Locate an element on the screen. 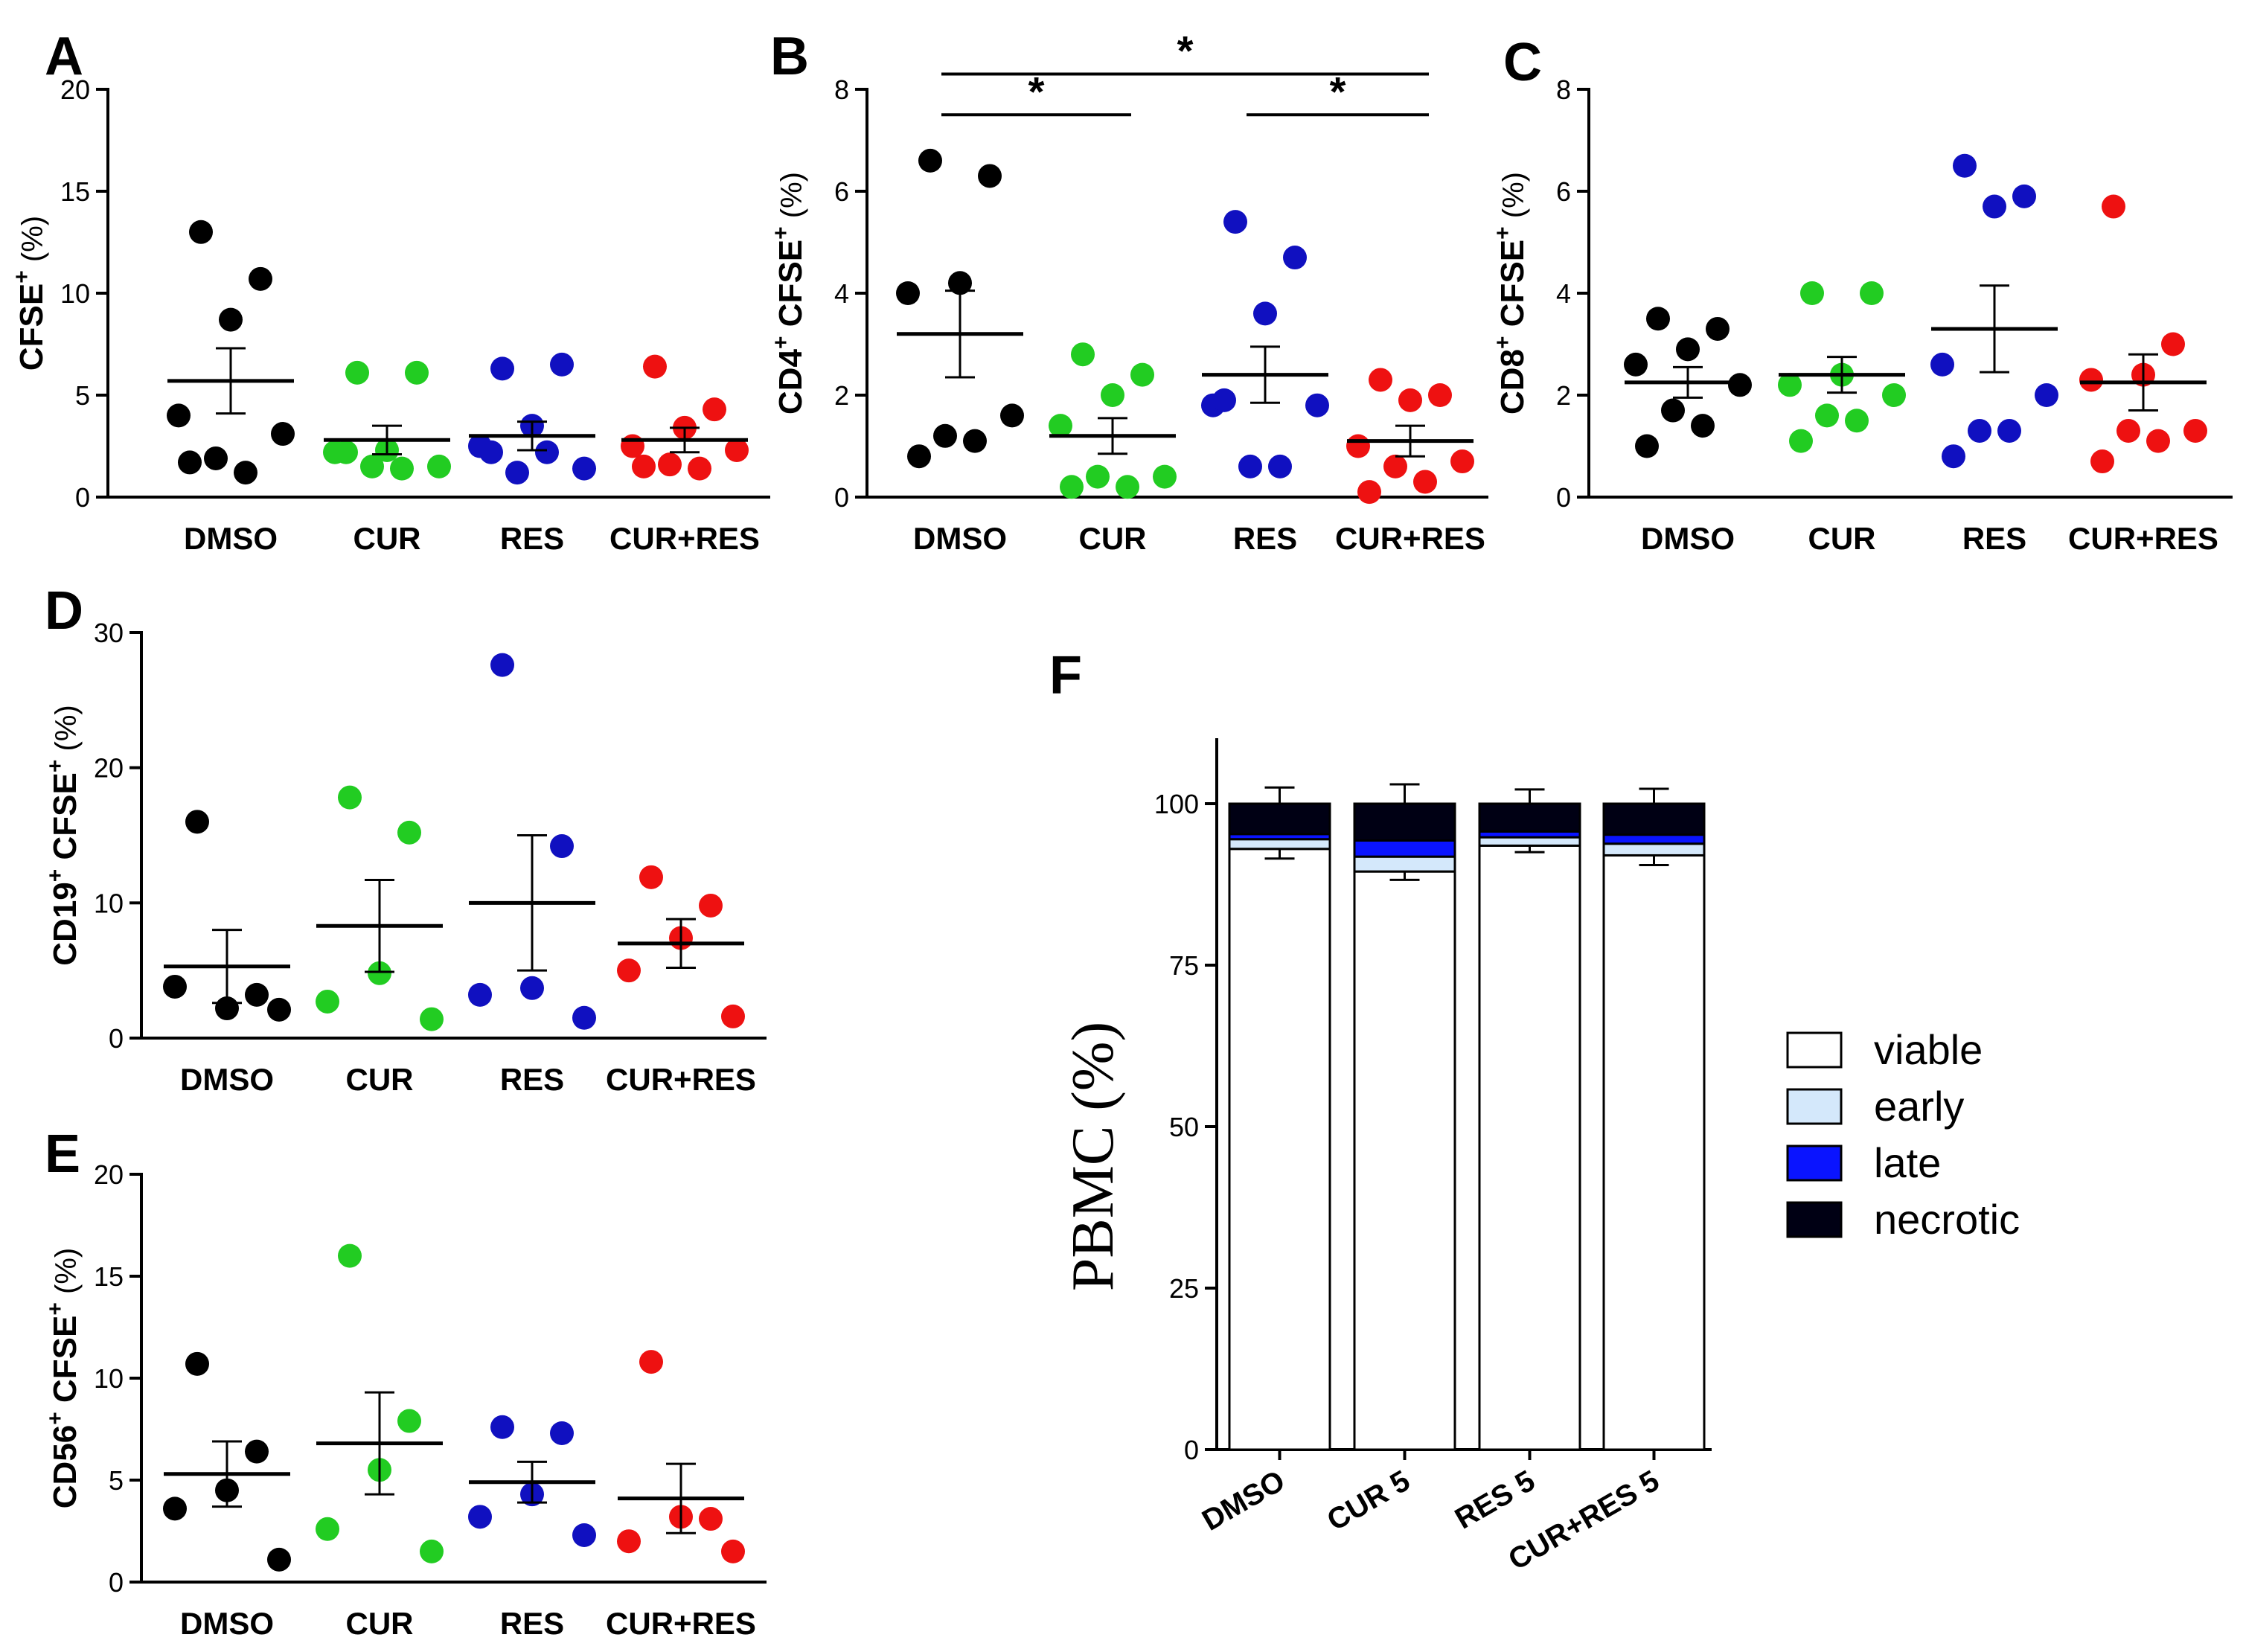 The width and height of the screenshot is (2243, 1652). y-tick-label: 20 is located at coordinates (109, 768).